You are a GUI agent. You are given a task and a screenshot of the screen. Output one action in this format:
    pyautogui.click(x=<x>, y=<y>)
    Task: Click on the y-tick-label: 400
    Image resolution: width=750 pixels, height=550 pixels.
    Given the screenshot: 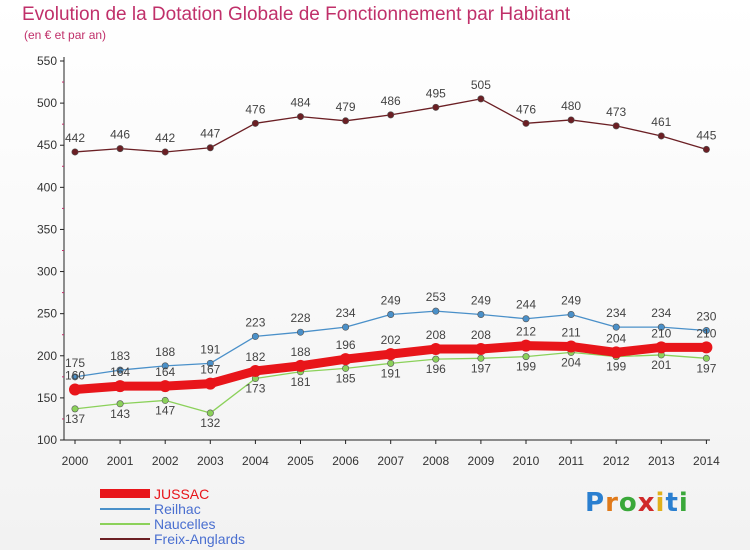 What is the action you would take?
    pyautogui.click(x=47, y=187)
    